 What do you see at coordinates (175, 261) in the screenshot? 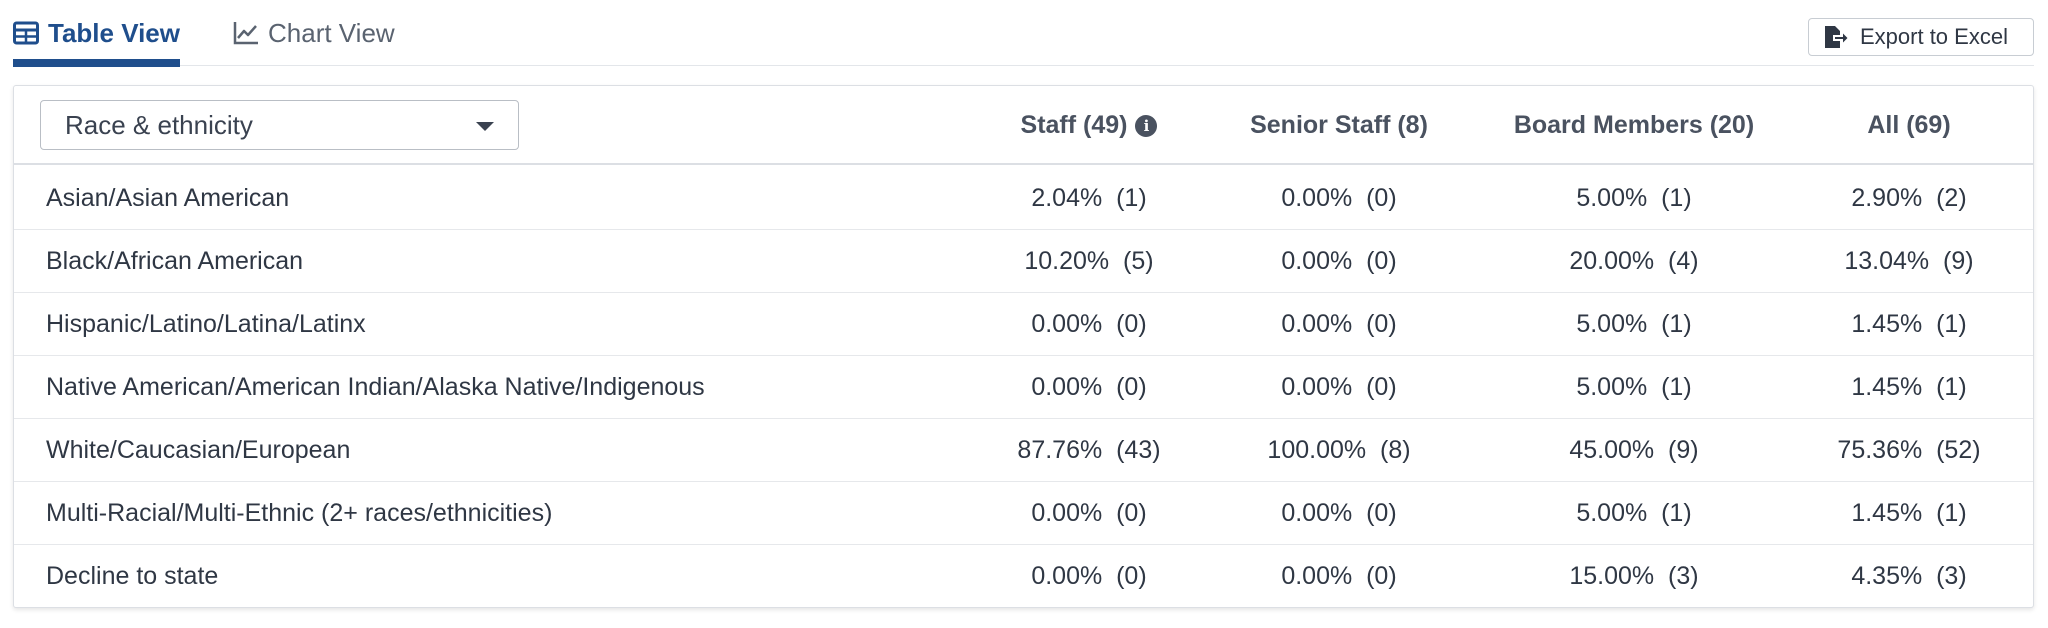
I see `row-label: Black/African American` at bounding box center [175, 261].